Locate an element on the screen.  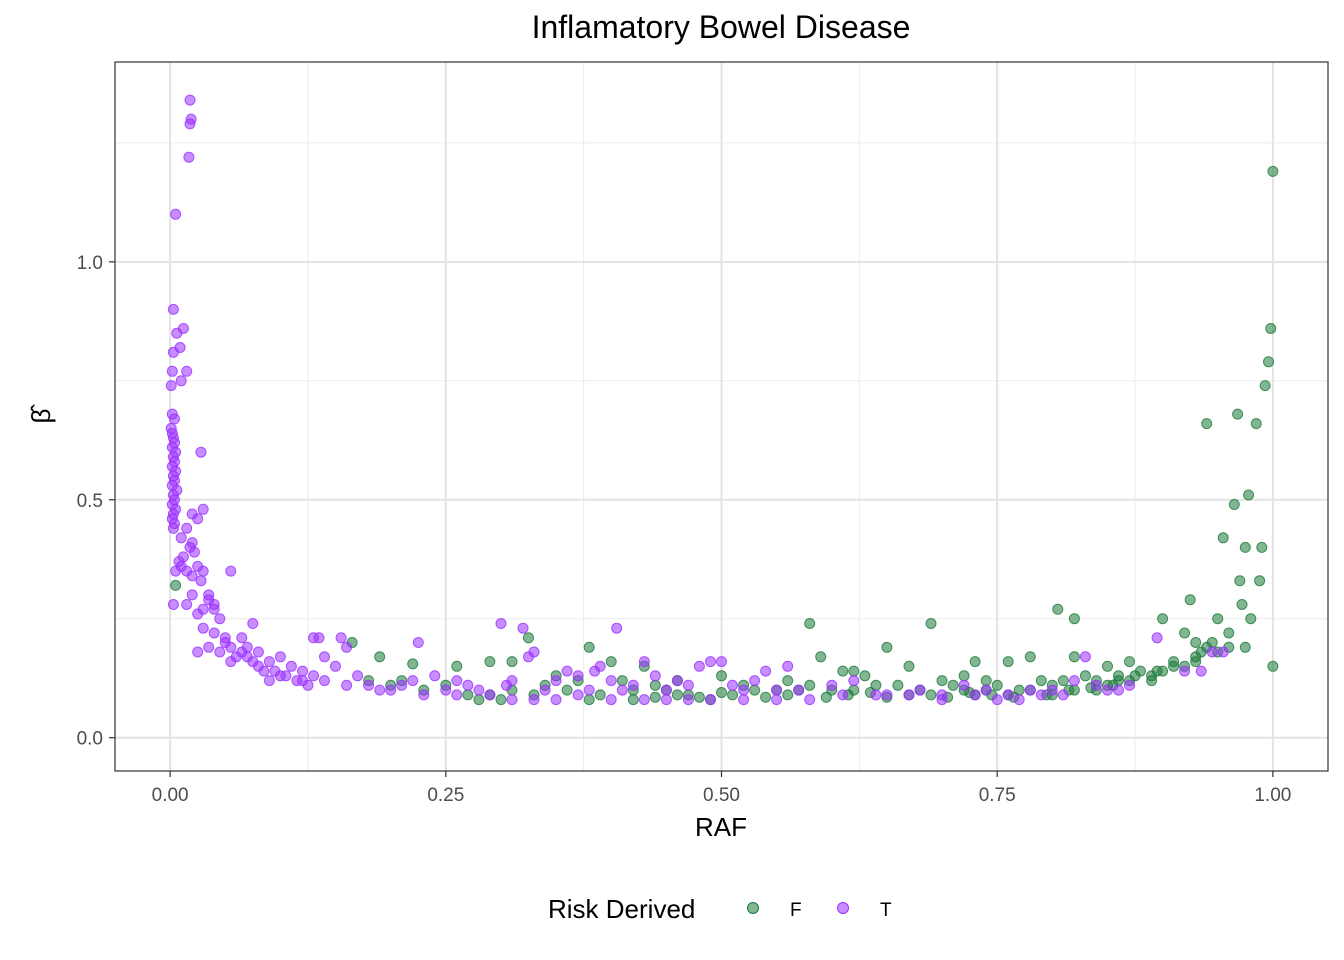
legend-label-T: T is located at coordinates (886, 910).